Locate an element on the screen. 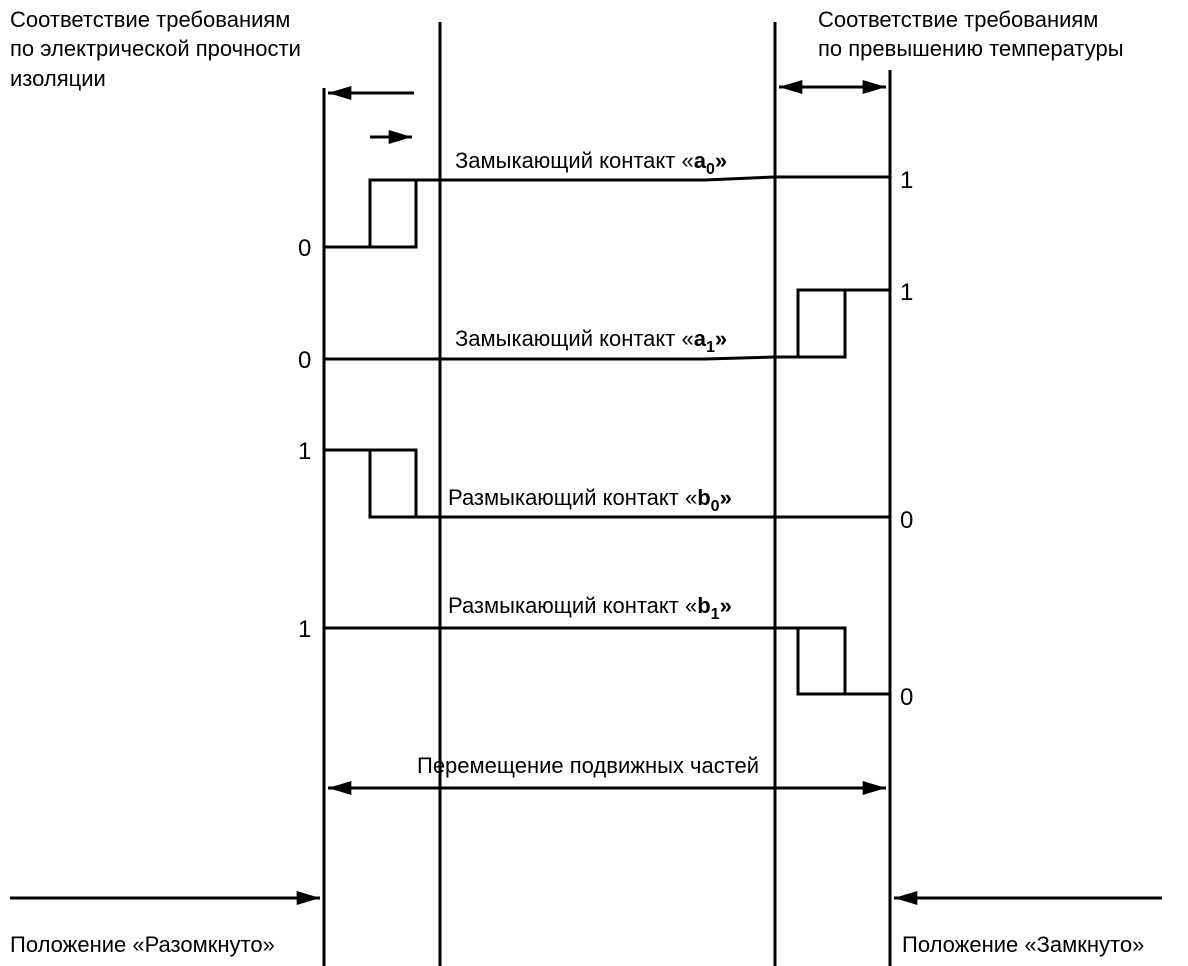 The image size is (1188, 966). contact-a1-label: Замыкающий контакт «a1» is located at coordinates (591, 341).